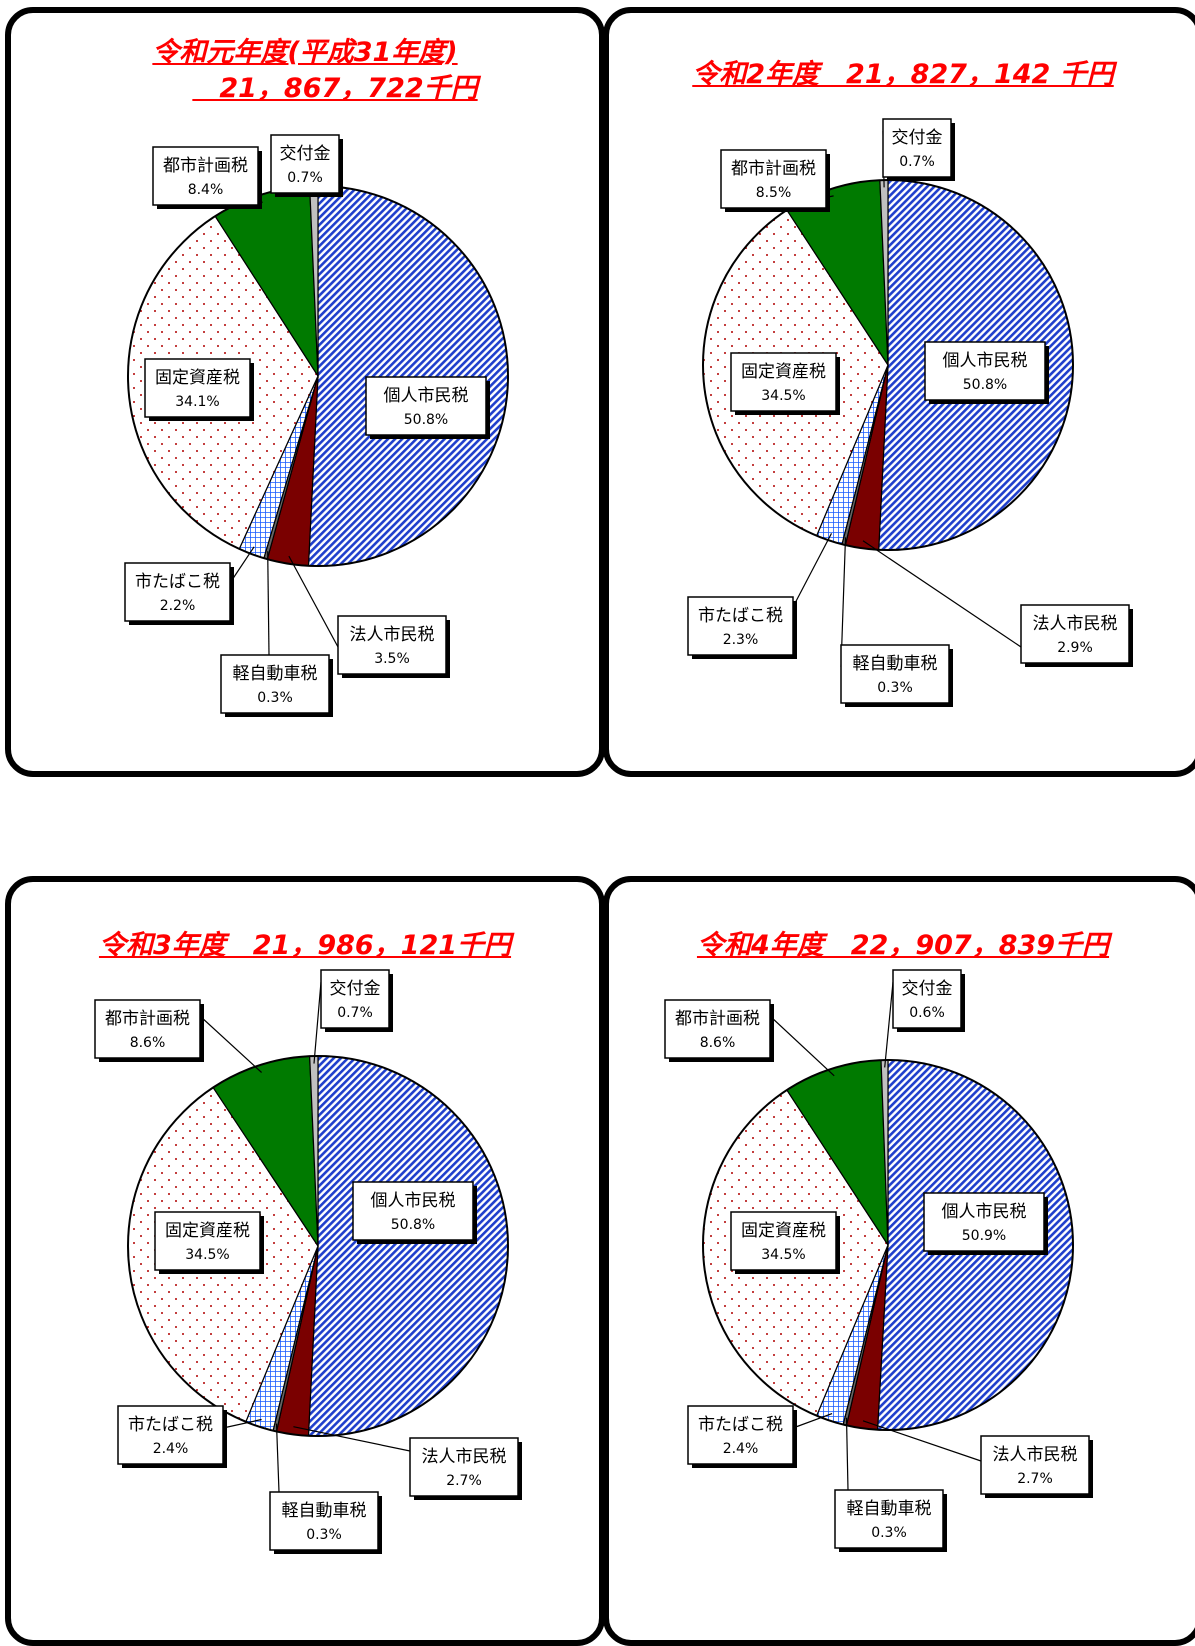  I want to click on slice-label-1: 法人市民税 2.7%, so click(465, 1468).